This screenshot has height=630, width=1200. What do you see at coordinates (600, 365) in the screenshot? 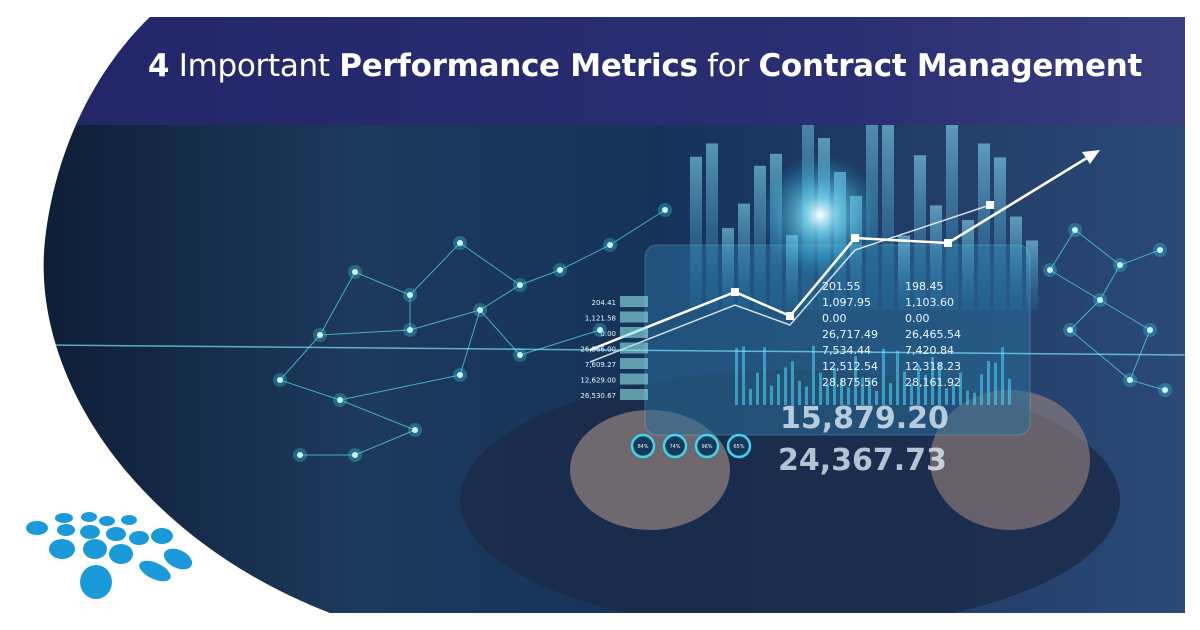
I see `left-value: 7,609.27` at bounding box center [600, 365].